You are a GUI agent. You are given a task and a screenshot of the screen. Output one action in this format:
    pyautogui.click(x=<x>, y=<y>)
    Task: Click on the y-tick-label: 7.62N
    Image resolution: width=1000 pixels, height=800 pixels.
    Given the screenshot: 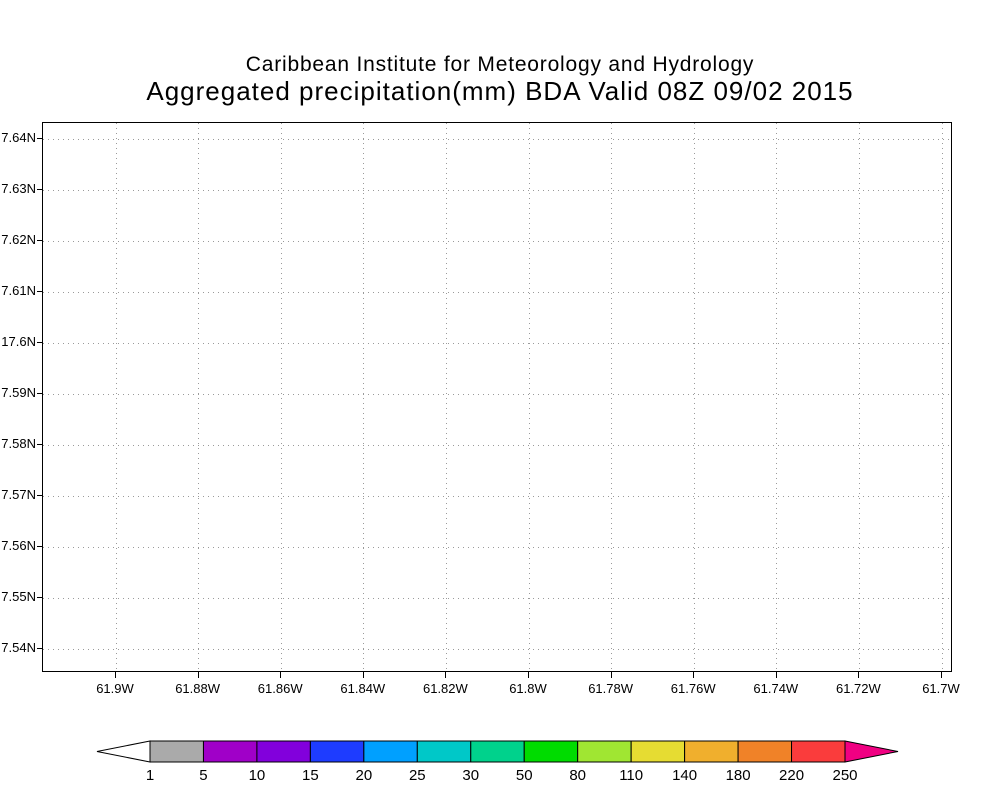 What is the action you would take?
    pyautogui.click(x=18, y=239)
    